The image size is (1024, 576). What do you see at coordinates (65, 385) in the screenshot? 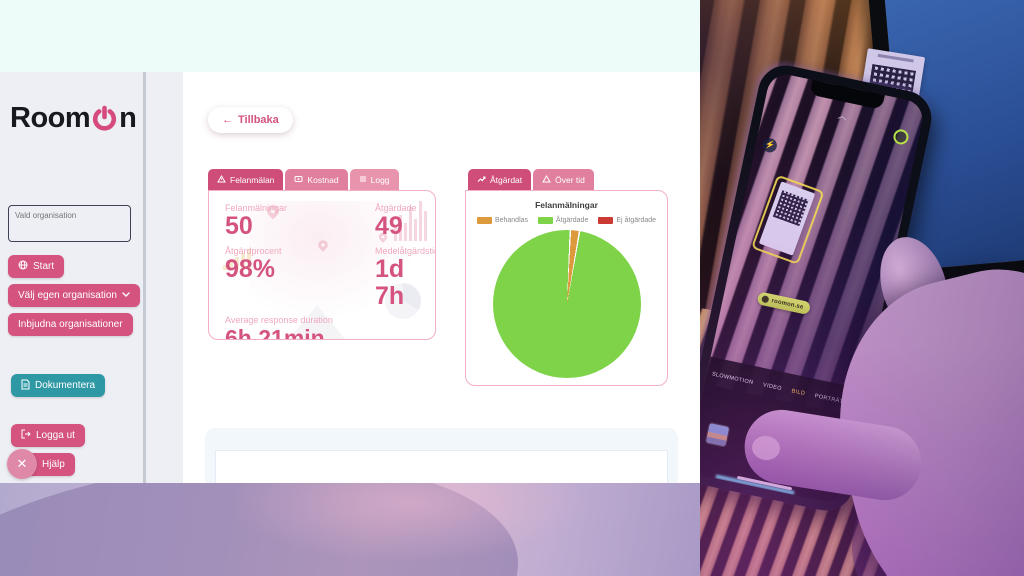
I see `document-label: Dokumentera` at bounding box center [65, 385].